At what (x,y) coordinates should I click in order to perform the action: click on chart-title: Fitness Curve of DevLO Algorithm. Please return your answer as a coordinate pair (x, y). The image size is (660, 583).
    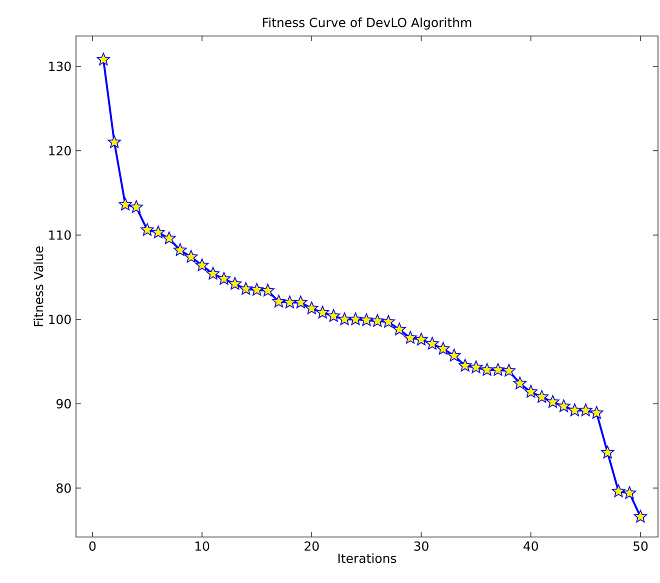
    Looking at the image, I should click on (367, 24).